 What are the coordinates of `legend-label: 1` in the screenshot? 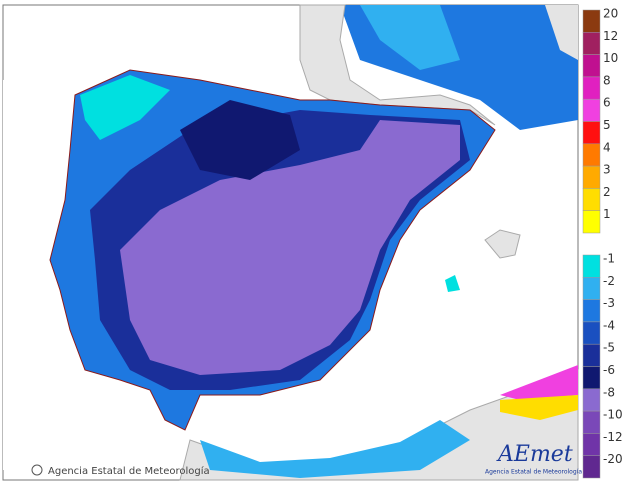 It's located at (607, 214).